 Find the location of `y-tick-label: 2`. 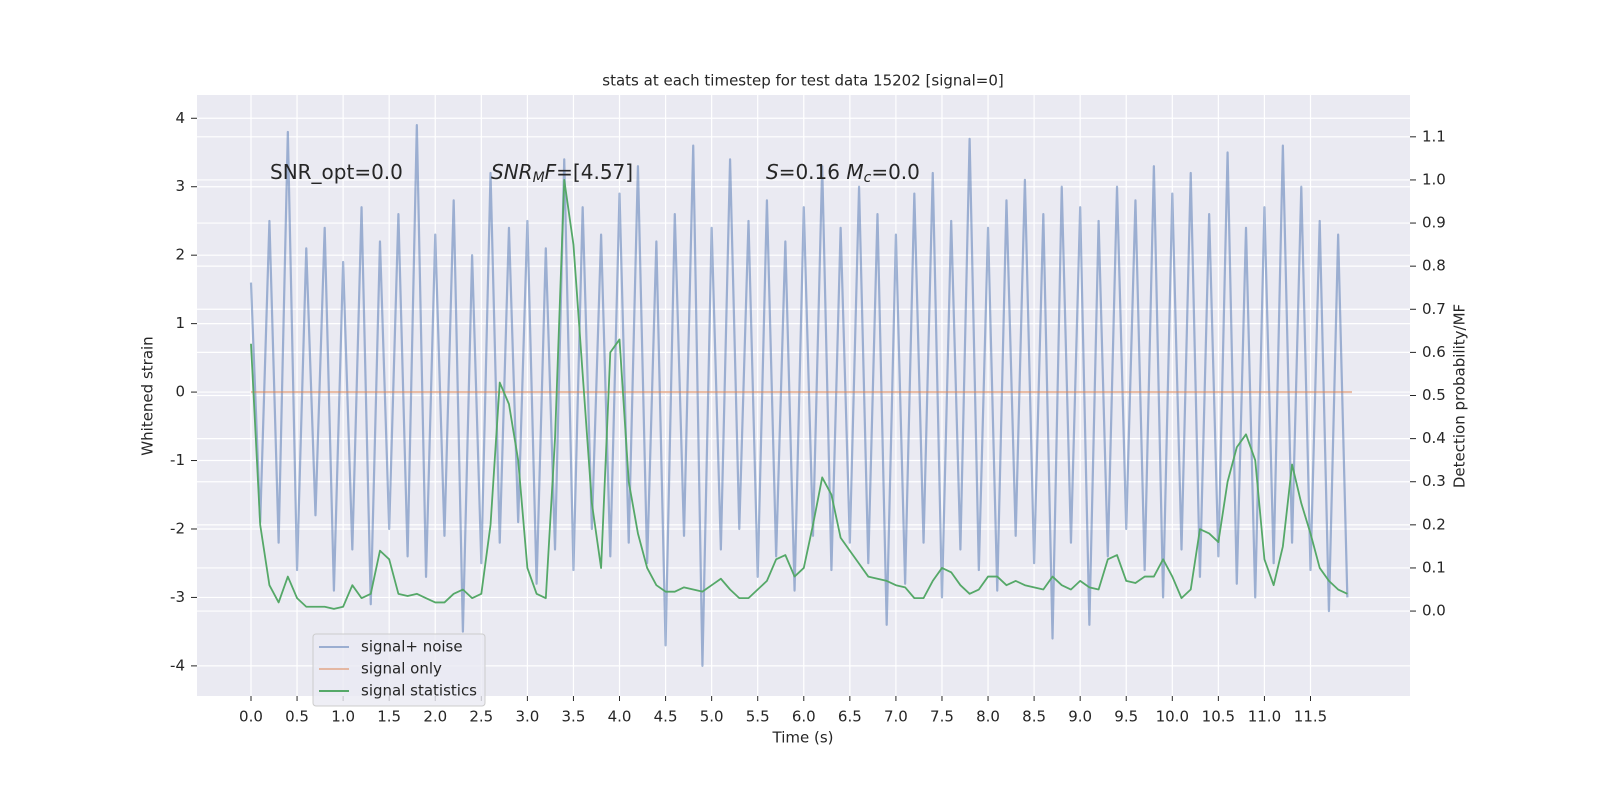

y-tick-label: 2 is located at coordinates (180, 255).